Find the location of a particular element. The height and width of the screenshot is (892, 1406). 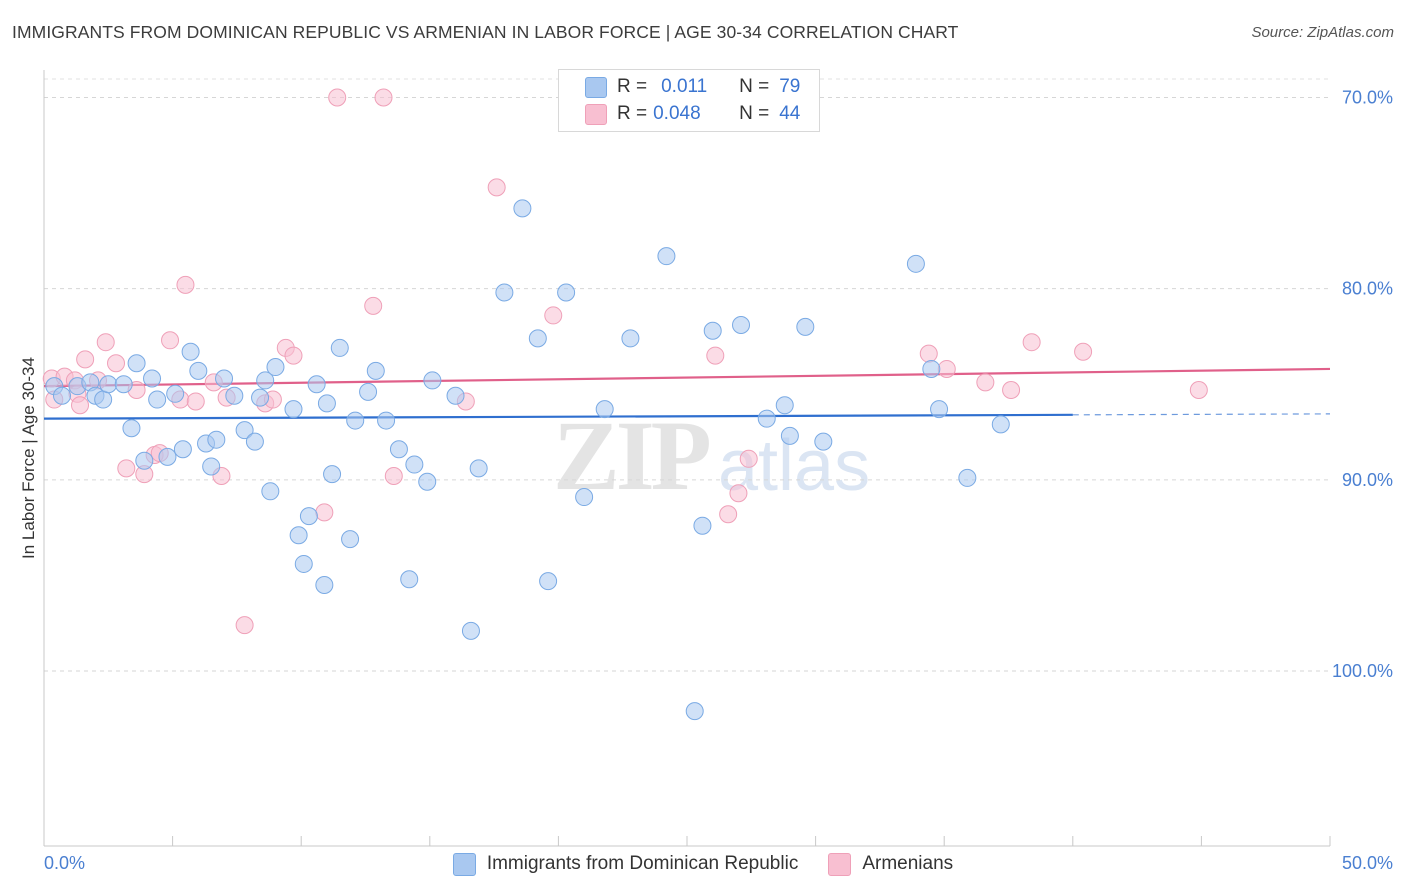

legend-item-armenians: Armenians is located at coordinates (891, 864).